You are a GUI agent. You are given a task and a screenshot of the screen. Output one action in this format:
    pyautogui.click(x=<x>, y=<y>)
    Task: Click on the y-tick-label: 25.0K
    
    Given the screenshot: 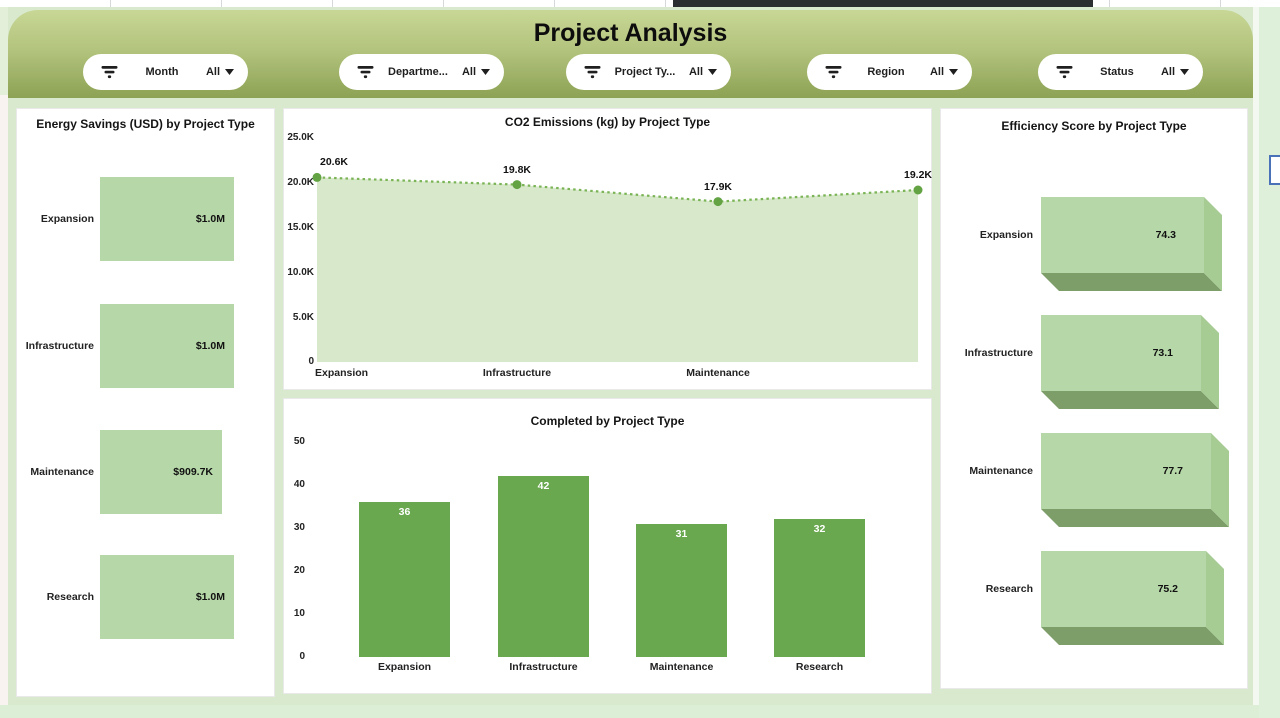 What is the action you would take?
    pyautogui.click(x=300, y=137)
    